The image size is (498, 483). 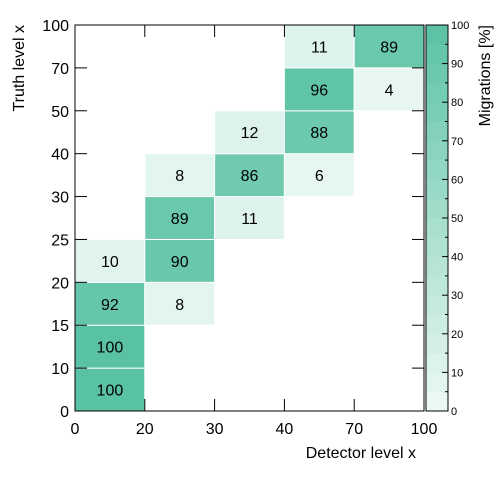 What do you see at coordinates (60, 283) in the screenshot?
I see `y-axis-tick-label: 20` at bounding box center [60, 283].